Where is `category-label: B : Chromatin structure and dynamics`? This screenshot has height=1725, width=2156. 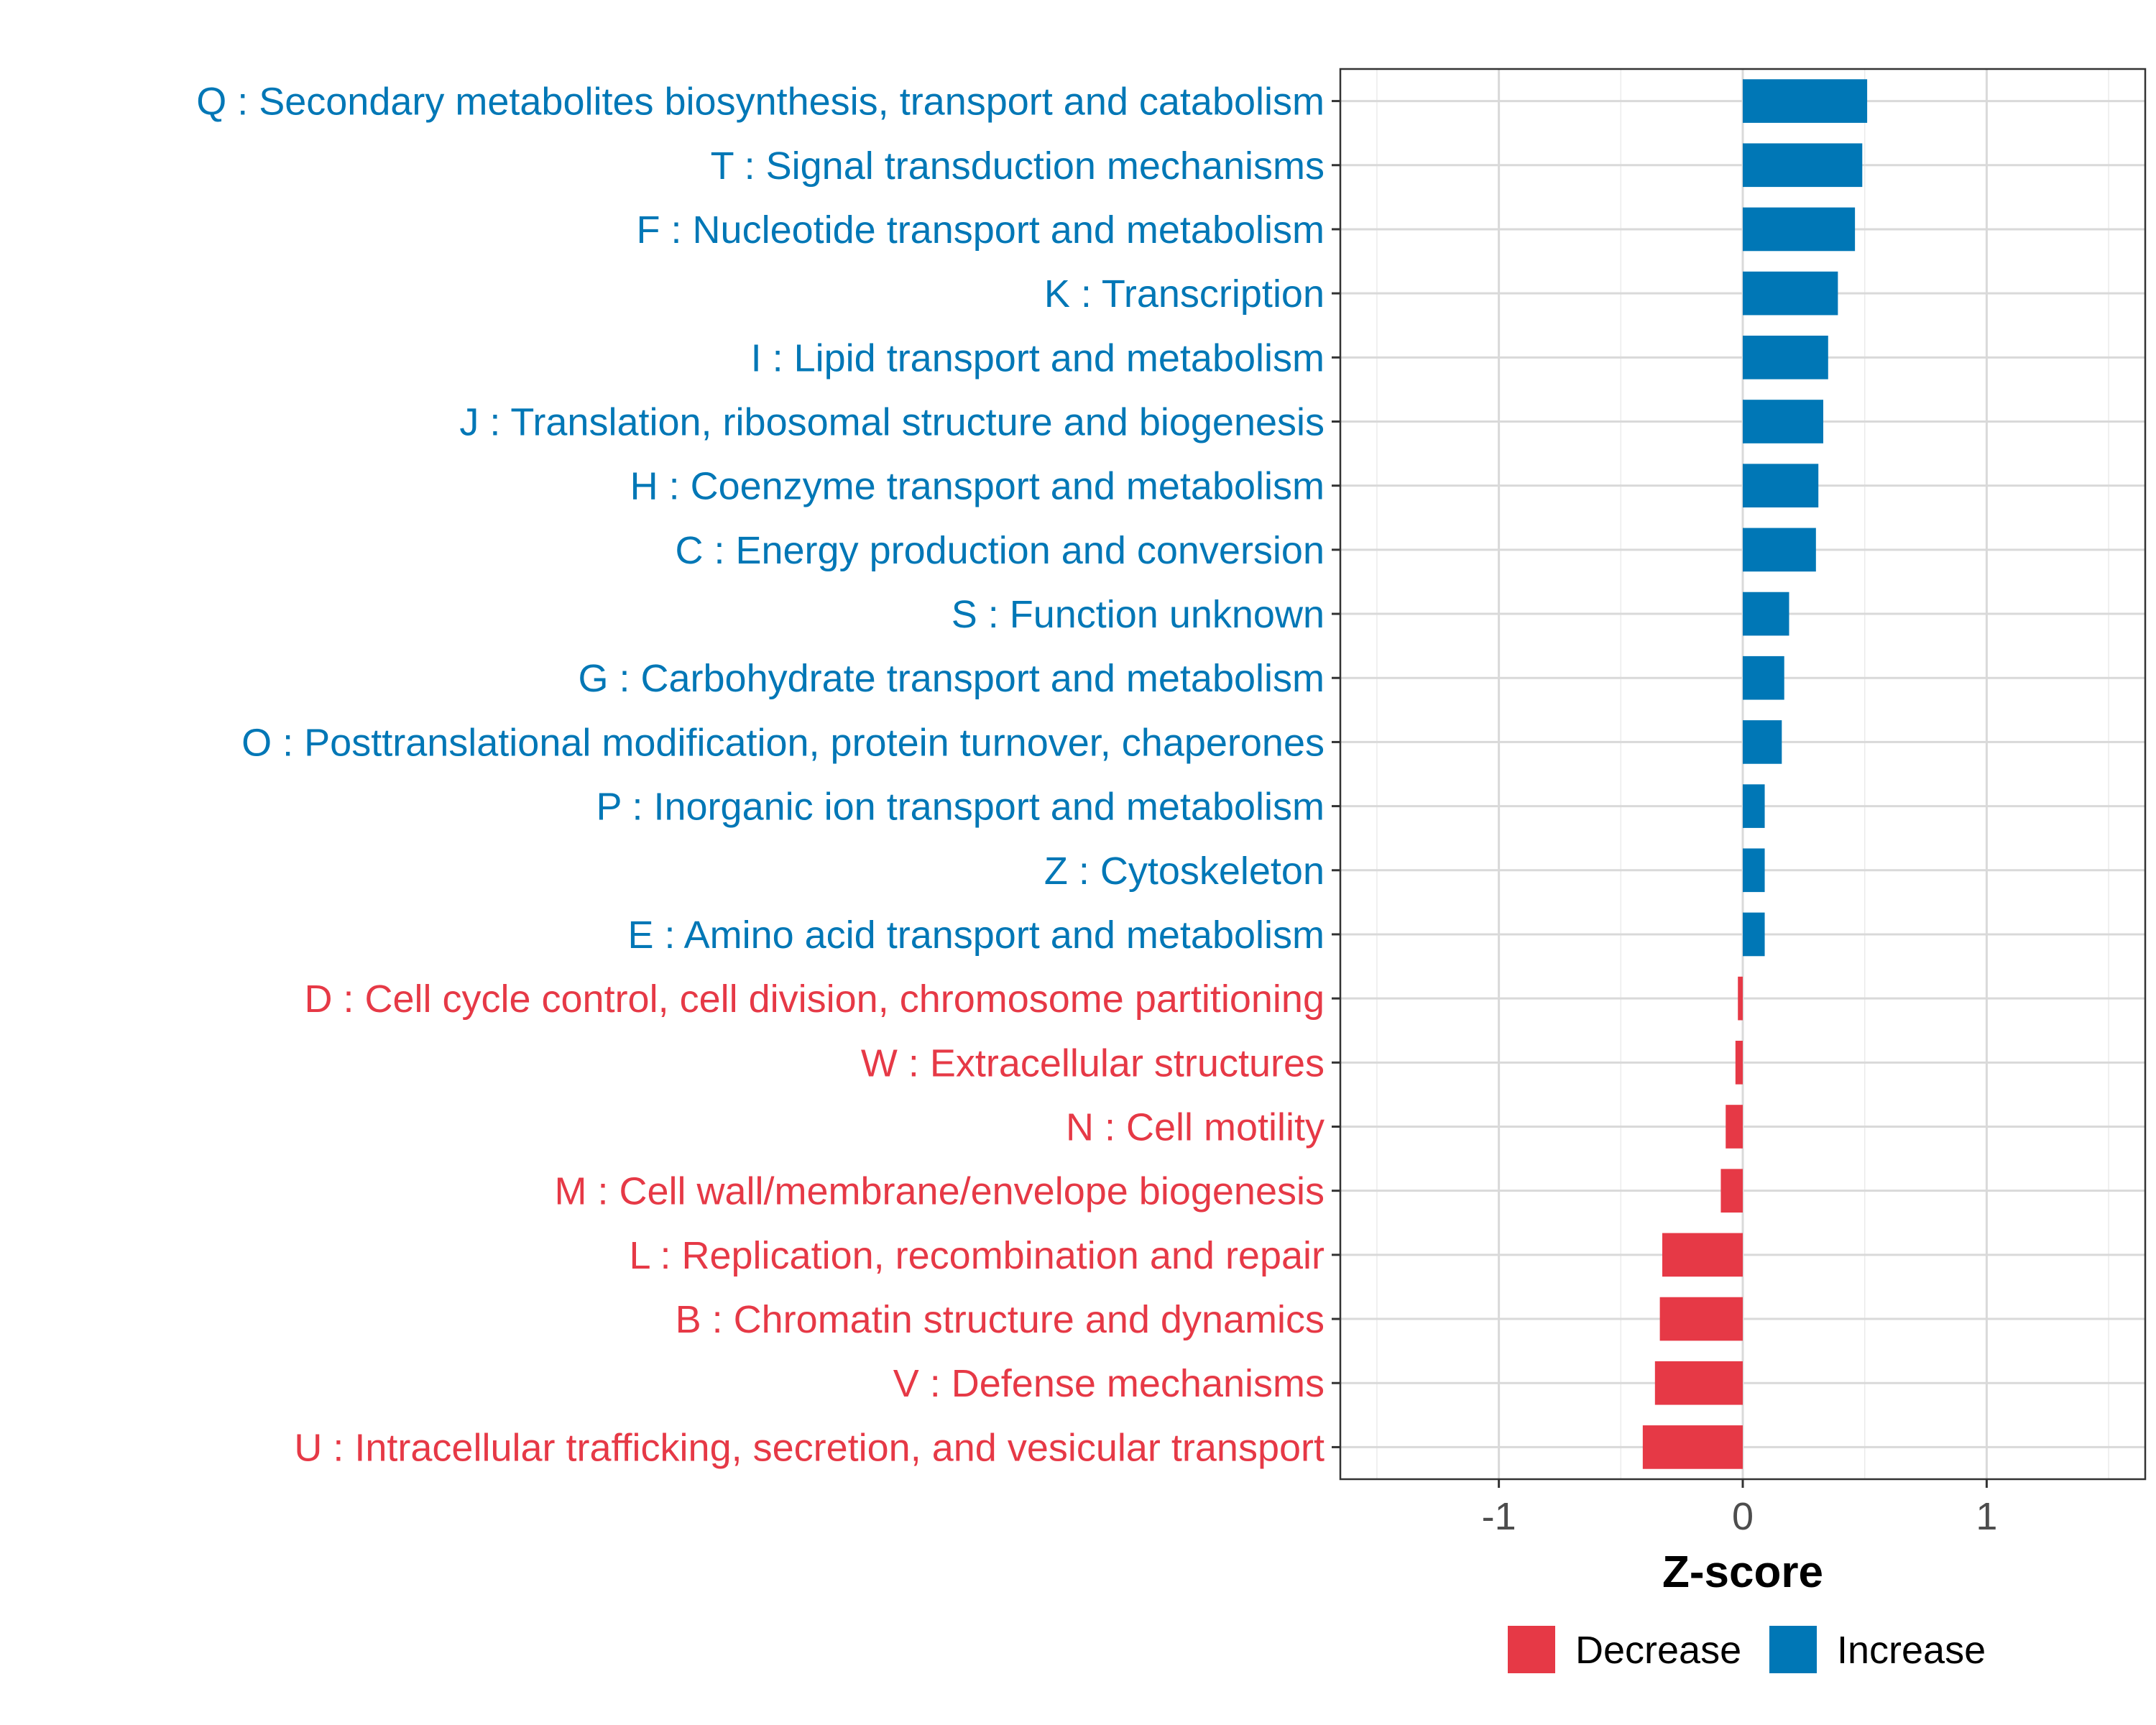 category-label: B : Chromatin structure and dynamics is located at coordinates (1001, 1319).